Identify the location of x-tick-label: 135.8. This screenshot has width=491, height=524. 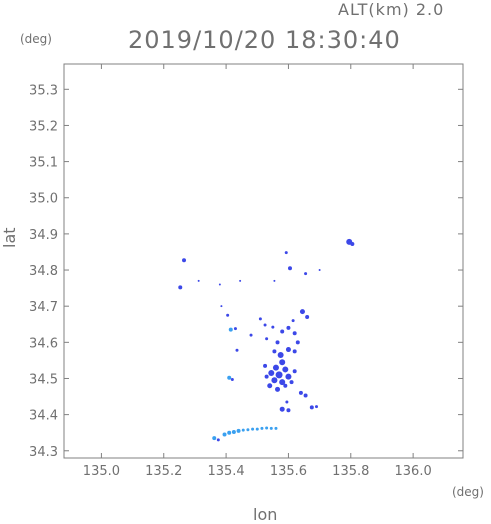
(350, 471).